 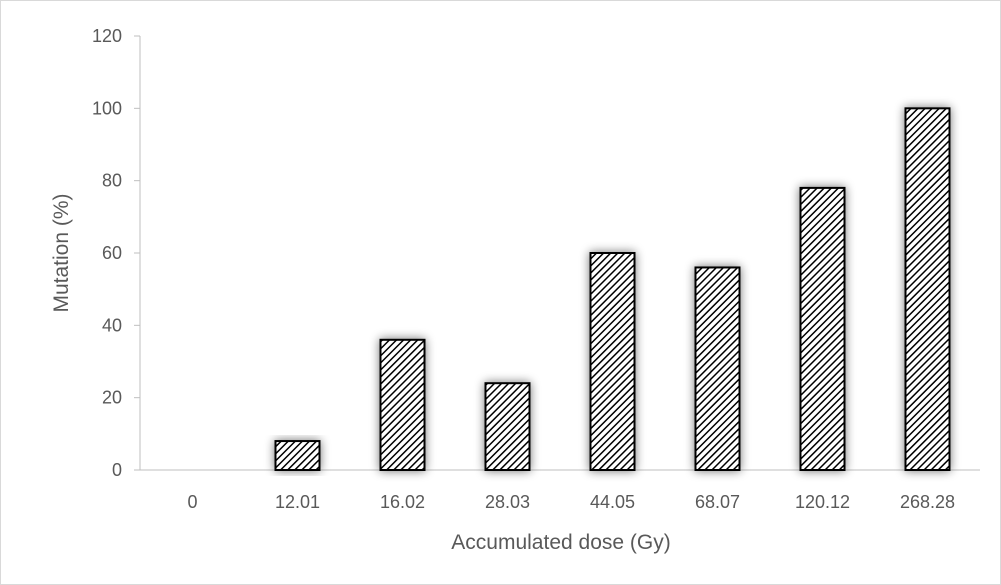 I want to click on x-tick-label: 16.02, so click(x=402, y=502).